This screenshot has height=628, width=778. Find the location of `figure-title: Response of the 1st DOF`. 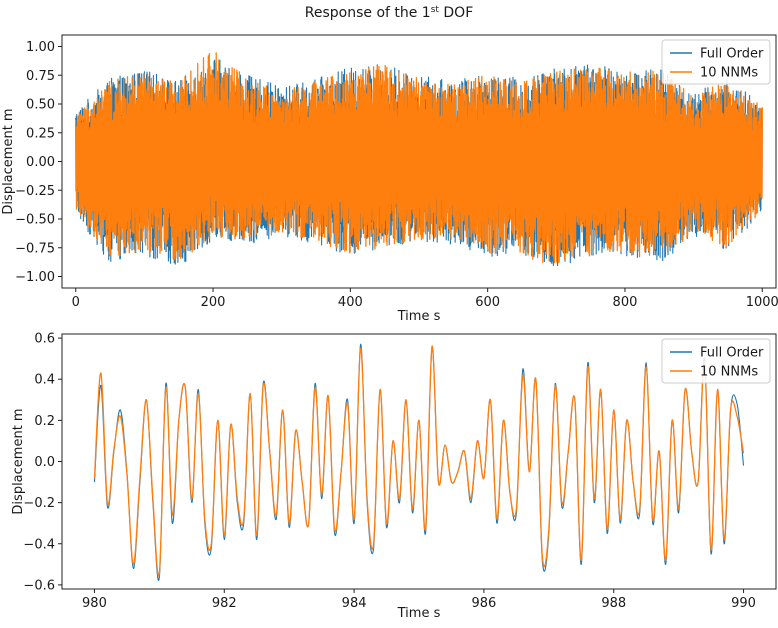

figure-title: Response of the 1st DOF is located at coordinates (389, 13).